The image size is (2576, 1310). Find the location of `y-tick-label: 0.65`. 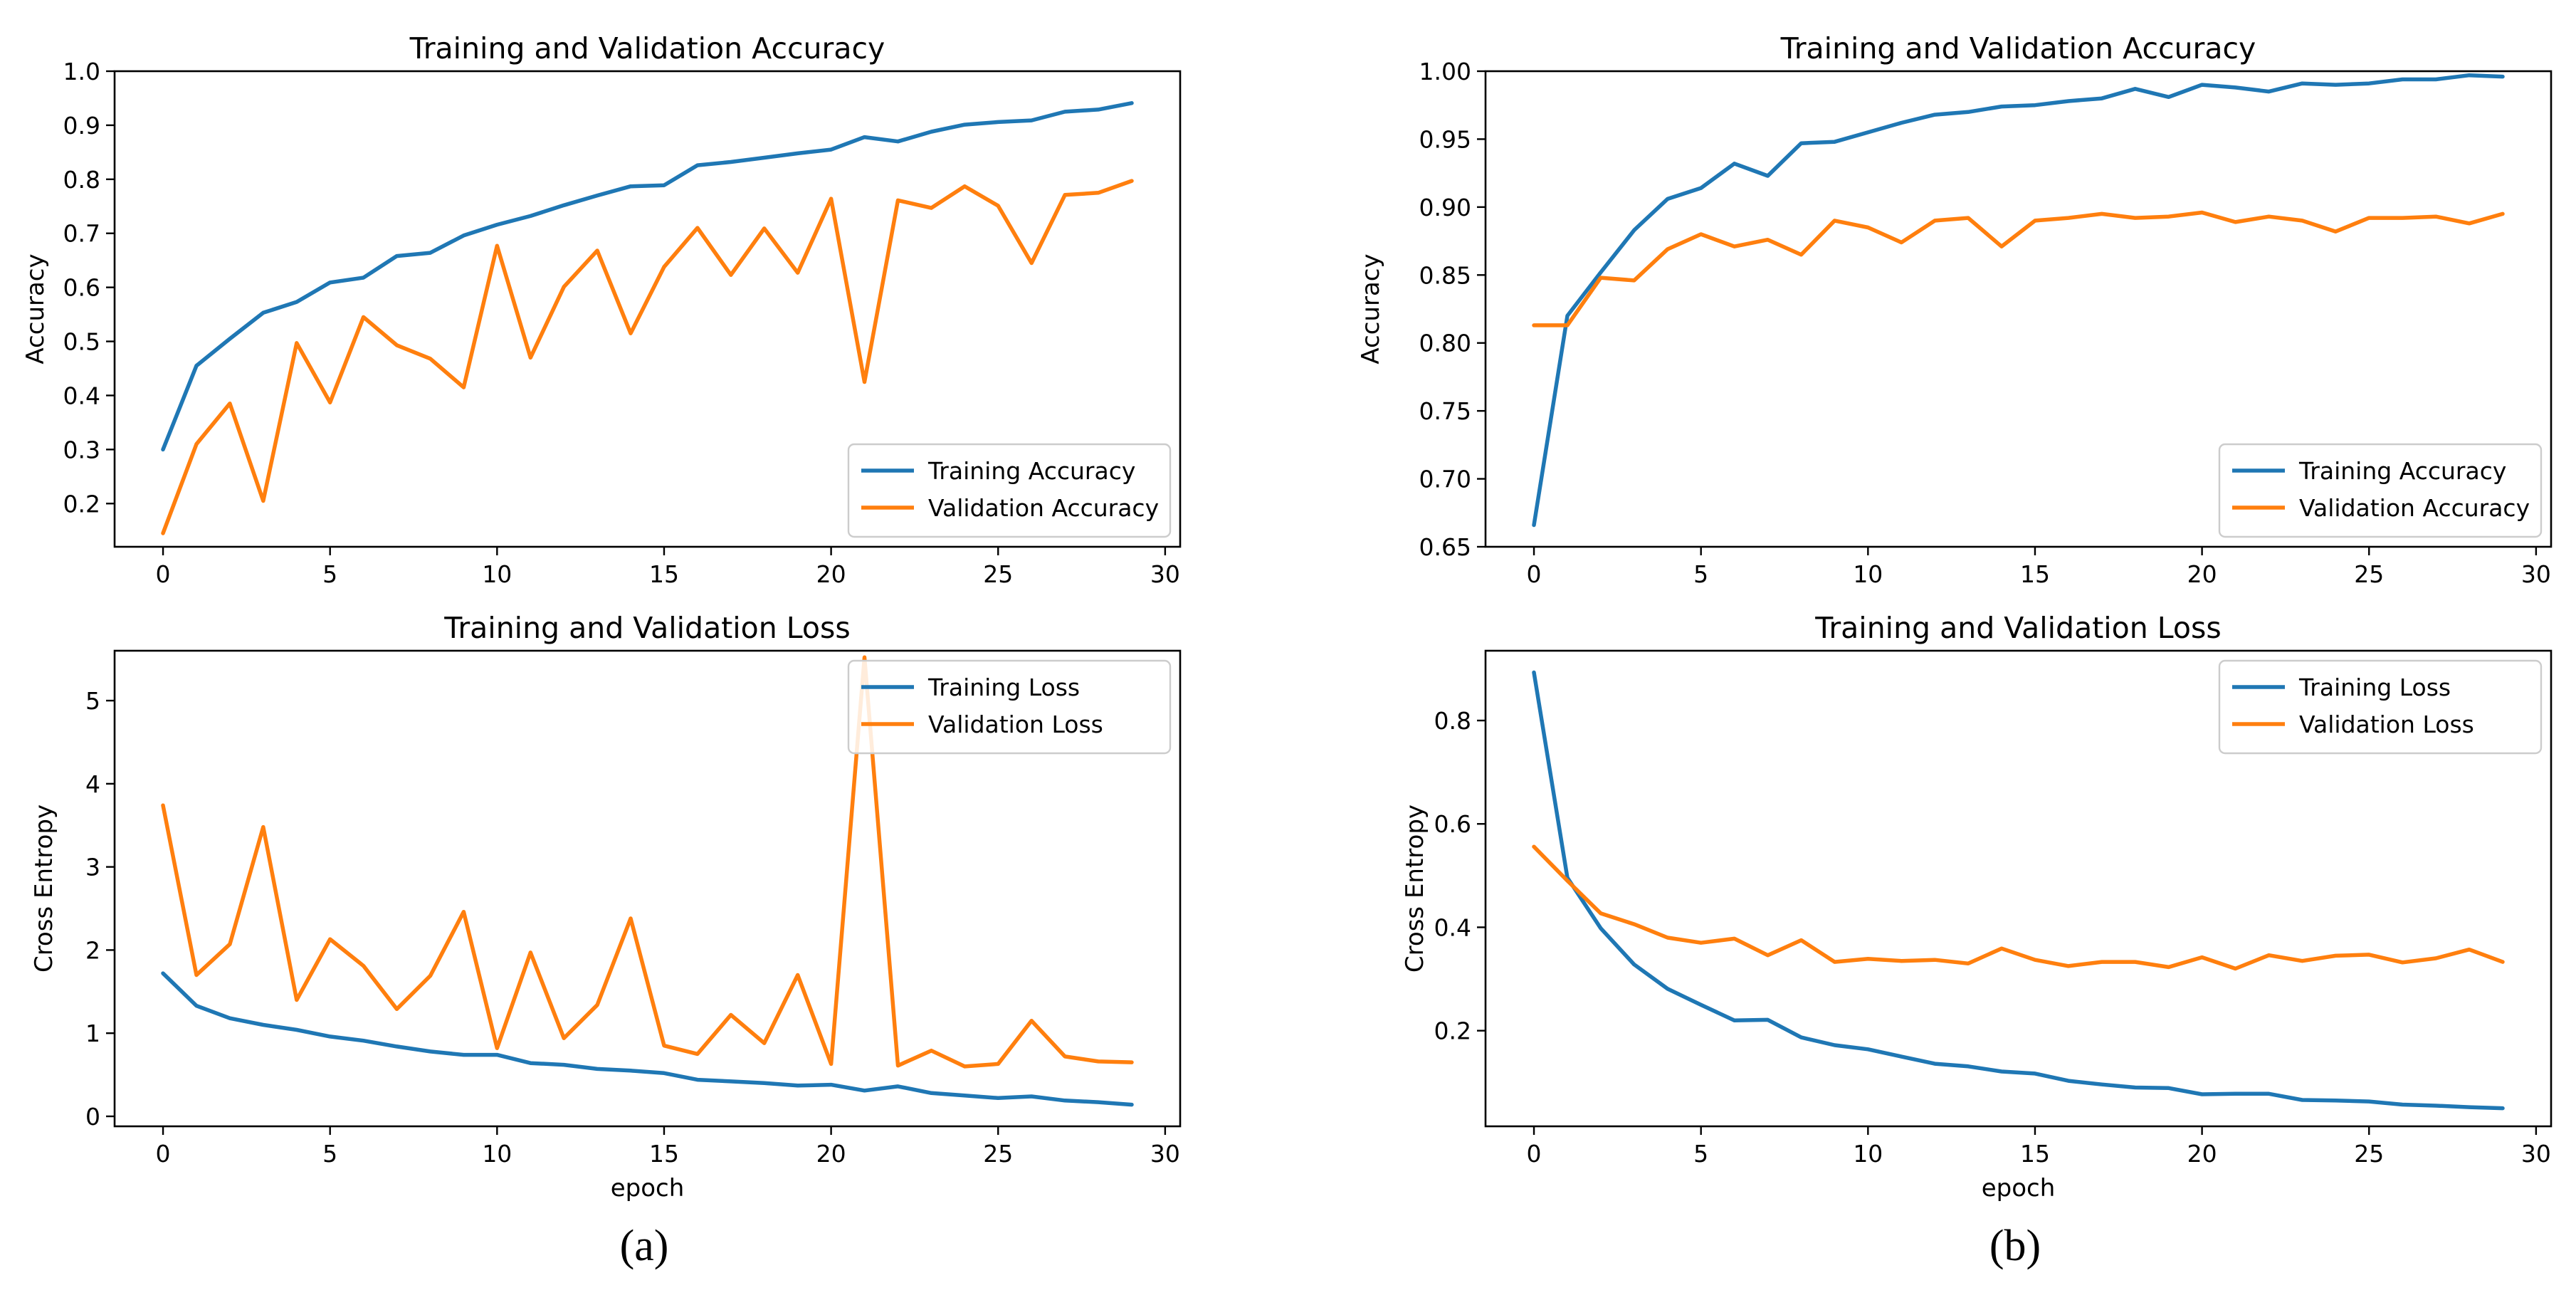

y-tick-label: 0.65 is located at coordinates (1445, 547).